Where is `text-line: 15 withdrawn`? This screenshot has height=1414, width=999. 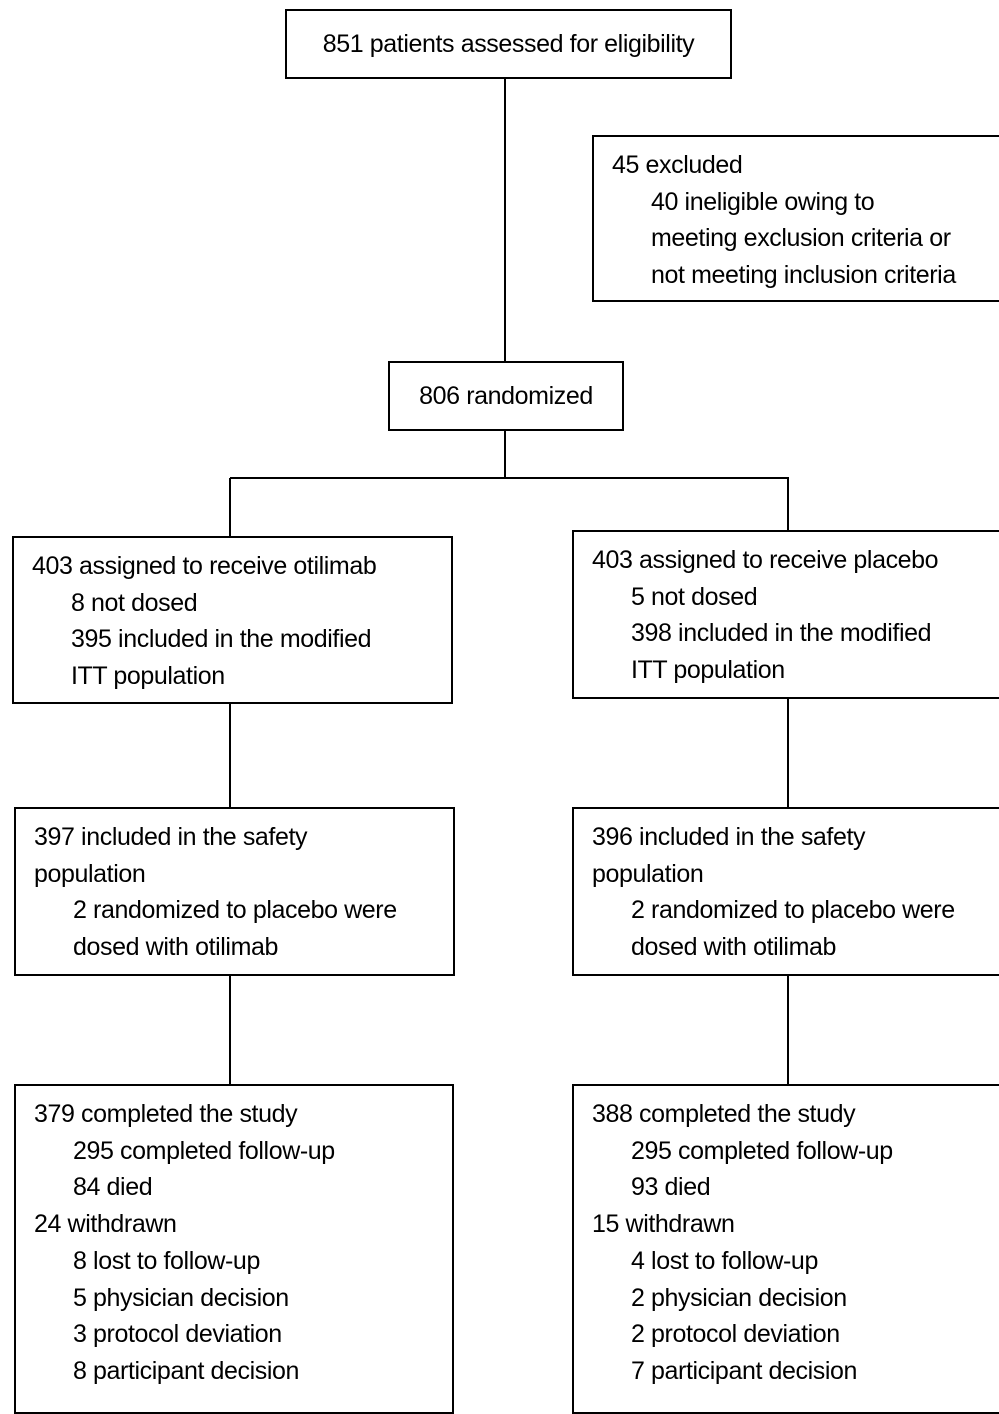 text-line: 15 withdrawn is located at coordinates (663, 1224).